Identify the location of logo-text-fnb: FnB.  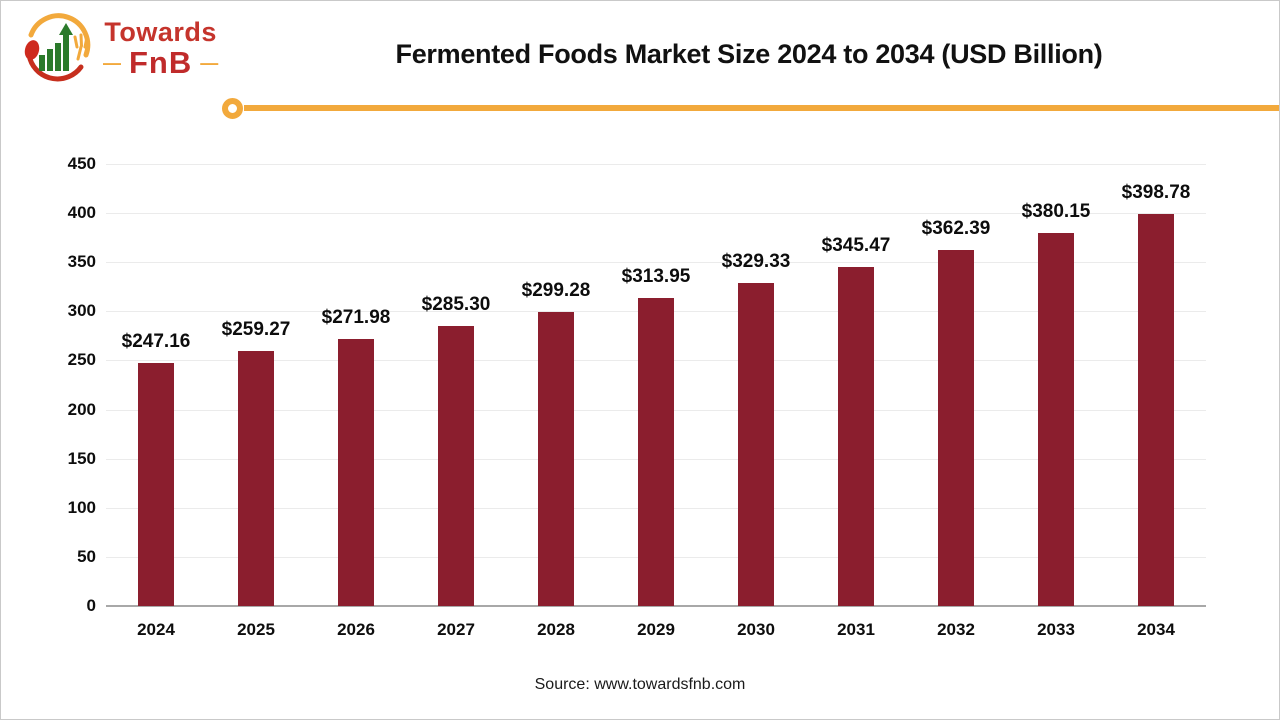
(161, 62).